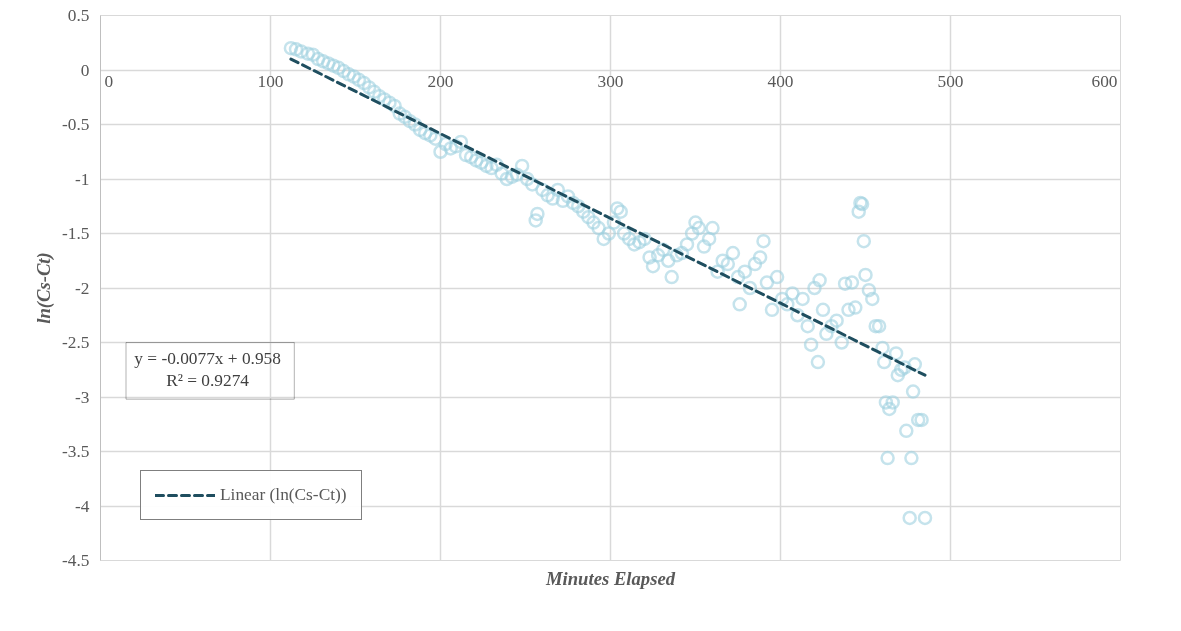 This screenshot has height=631, width=1181. What do you see at coordinates (283, 495) in the screenshot?
I see `legend-label: Linear (ln(Cs-Ct))` at bounding box center [283, 495].